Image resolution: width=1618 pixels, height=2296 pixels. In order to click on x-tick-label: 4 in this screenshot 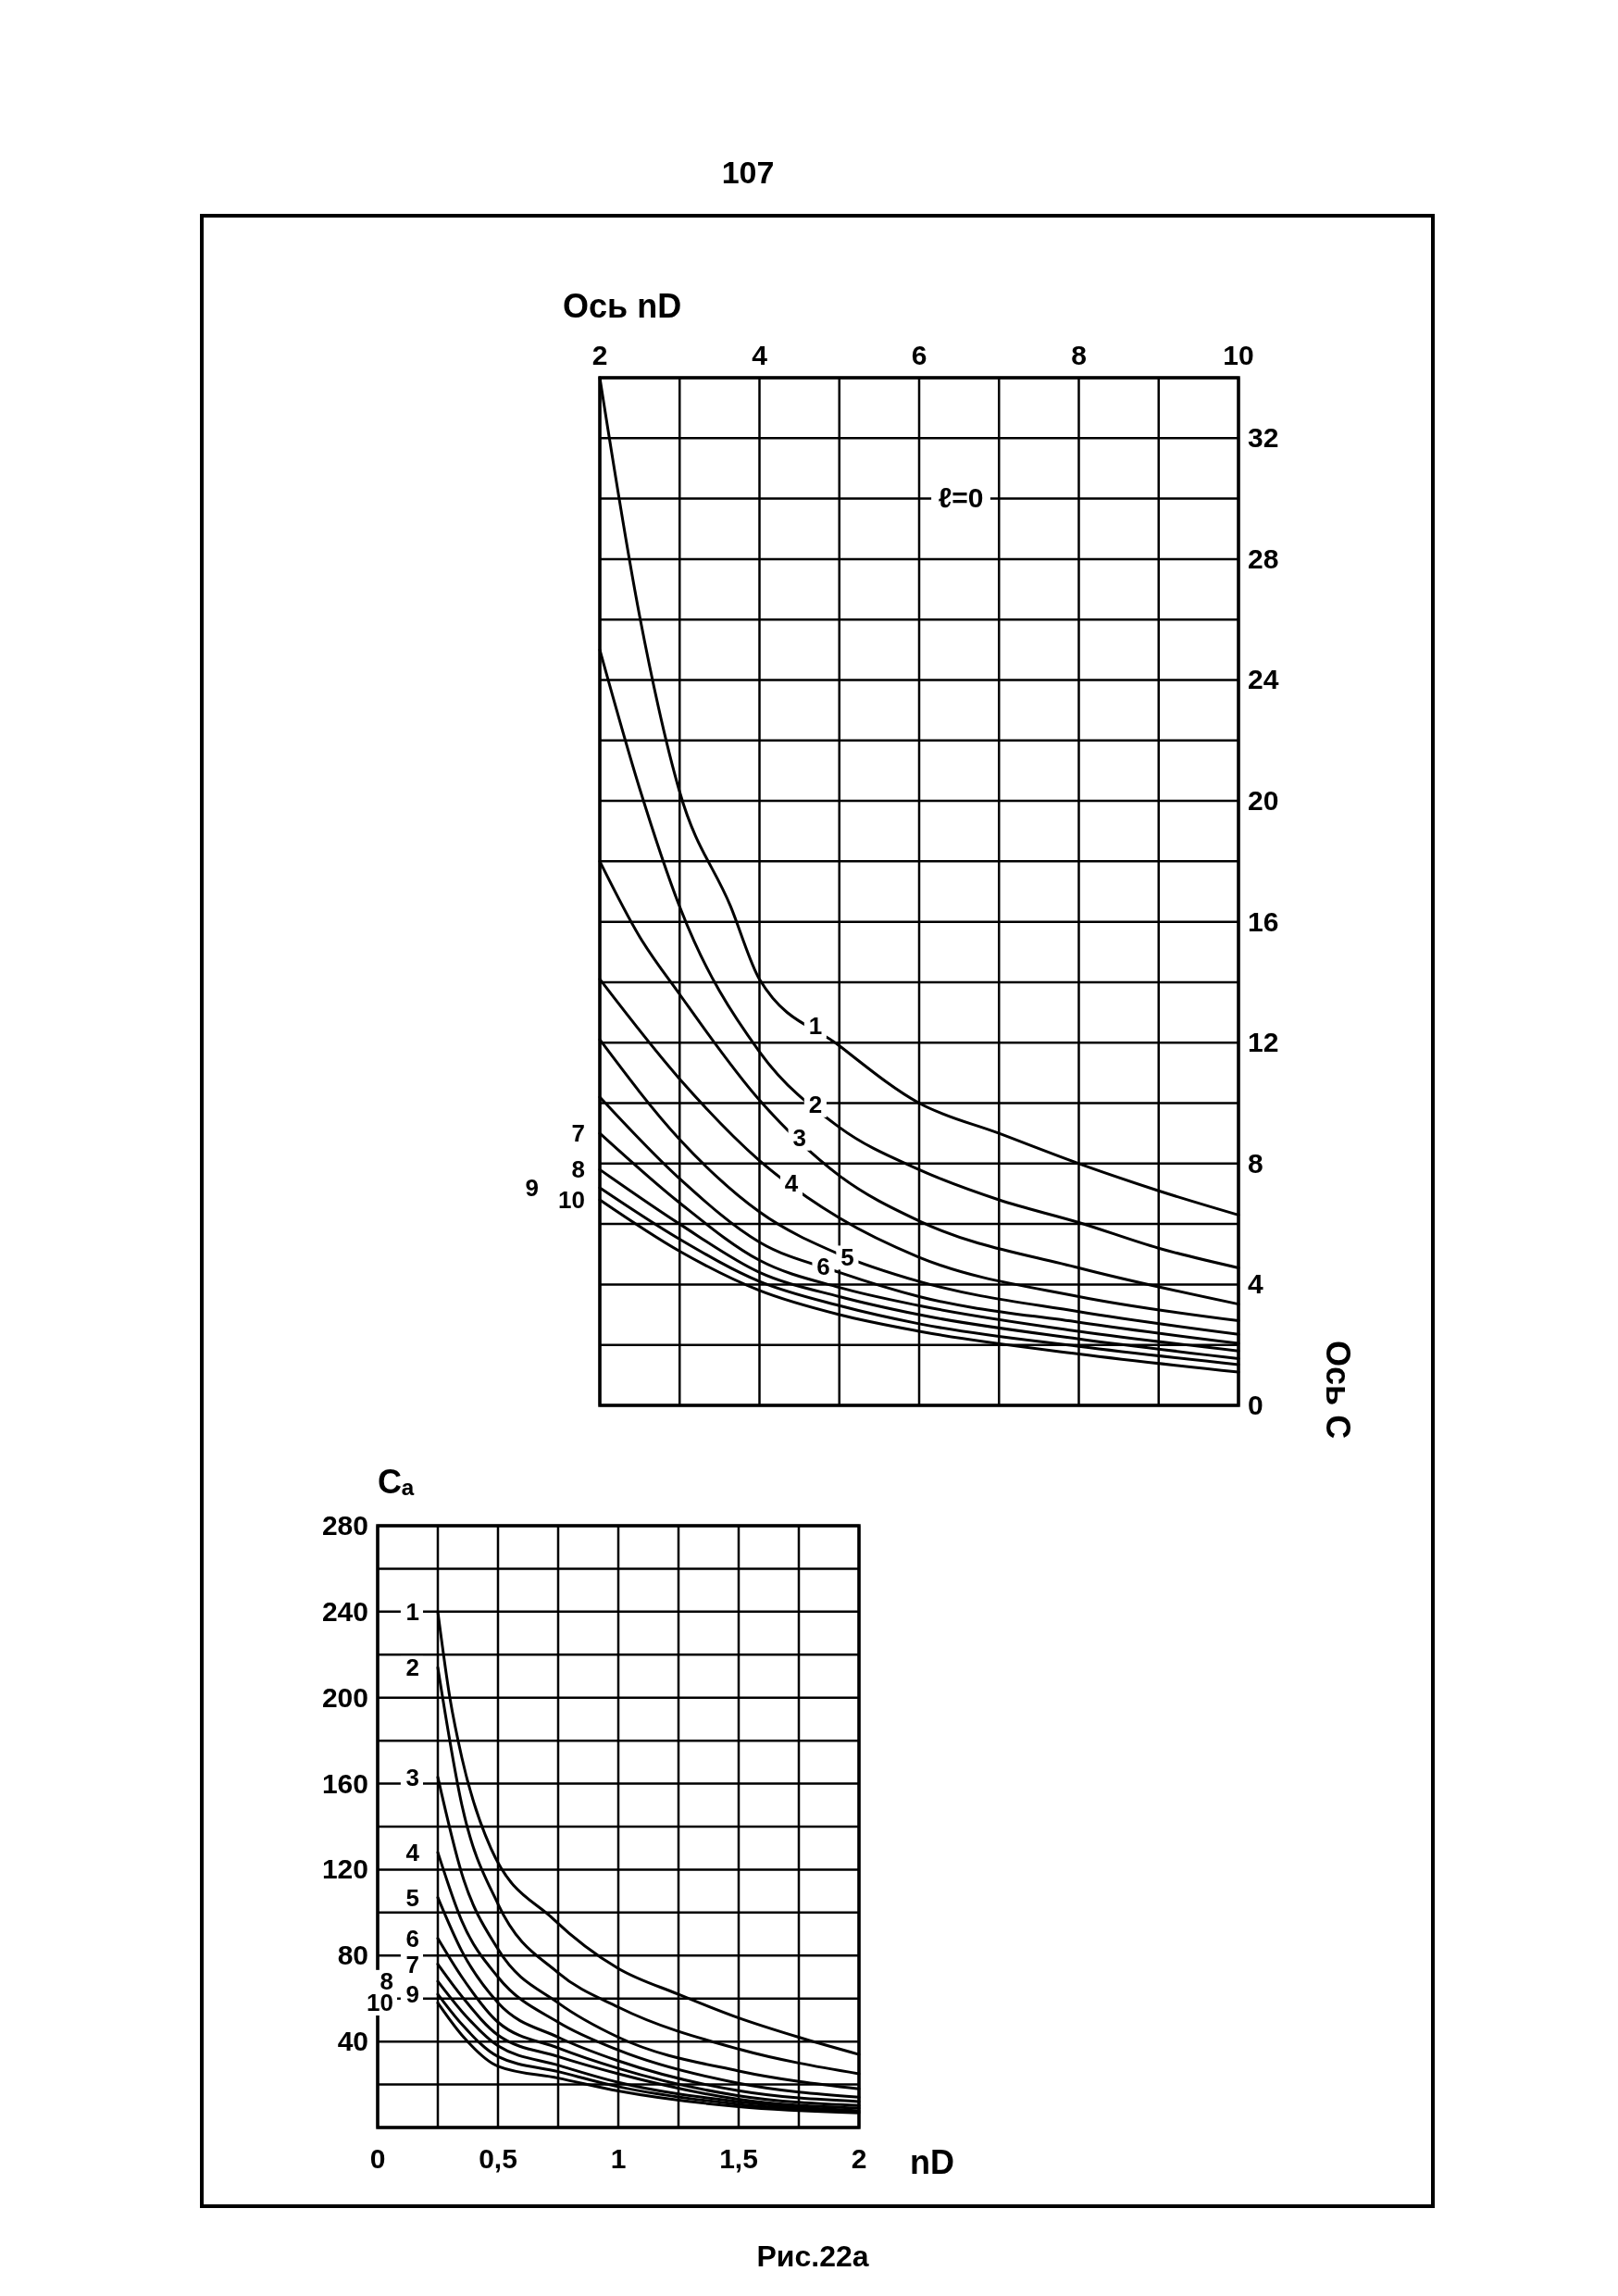, I will do `click(760, 355)`.